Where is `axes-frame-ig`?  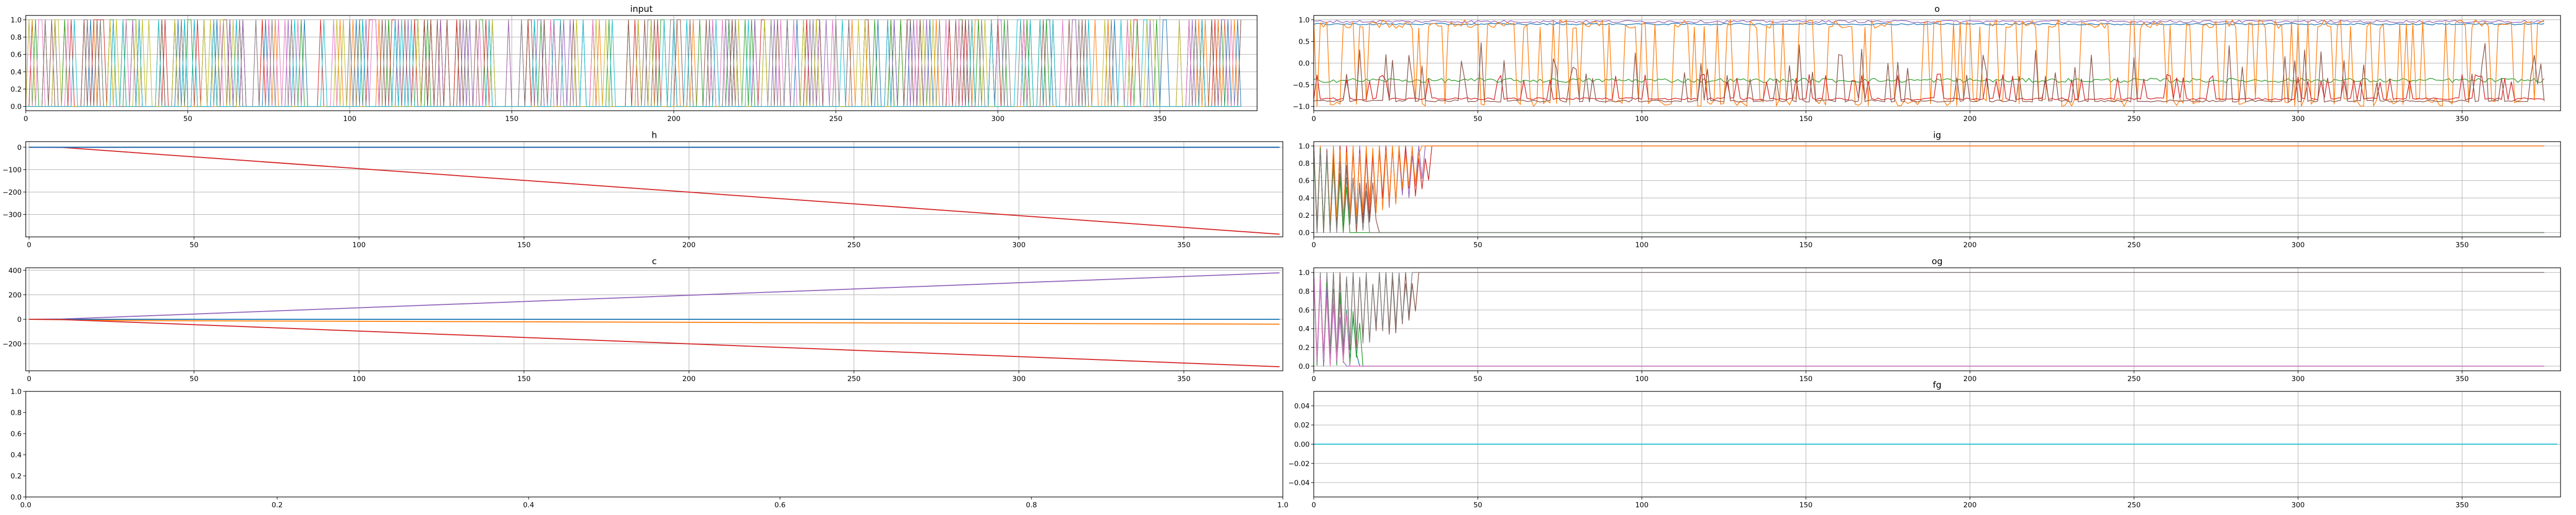 axes-frame-ig is located at coordinates (1937, 189).